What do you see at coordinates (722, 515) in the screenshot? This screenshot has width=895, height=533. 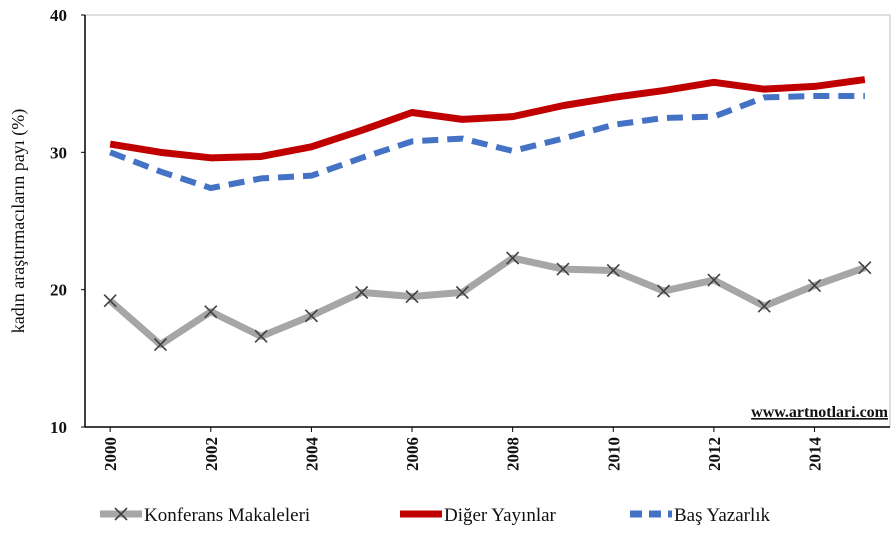 I see `legend-label: Baş Yazarlık` at bounding box center [722, 515].